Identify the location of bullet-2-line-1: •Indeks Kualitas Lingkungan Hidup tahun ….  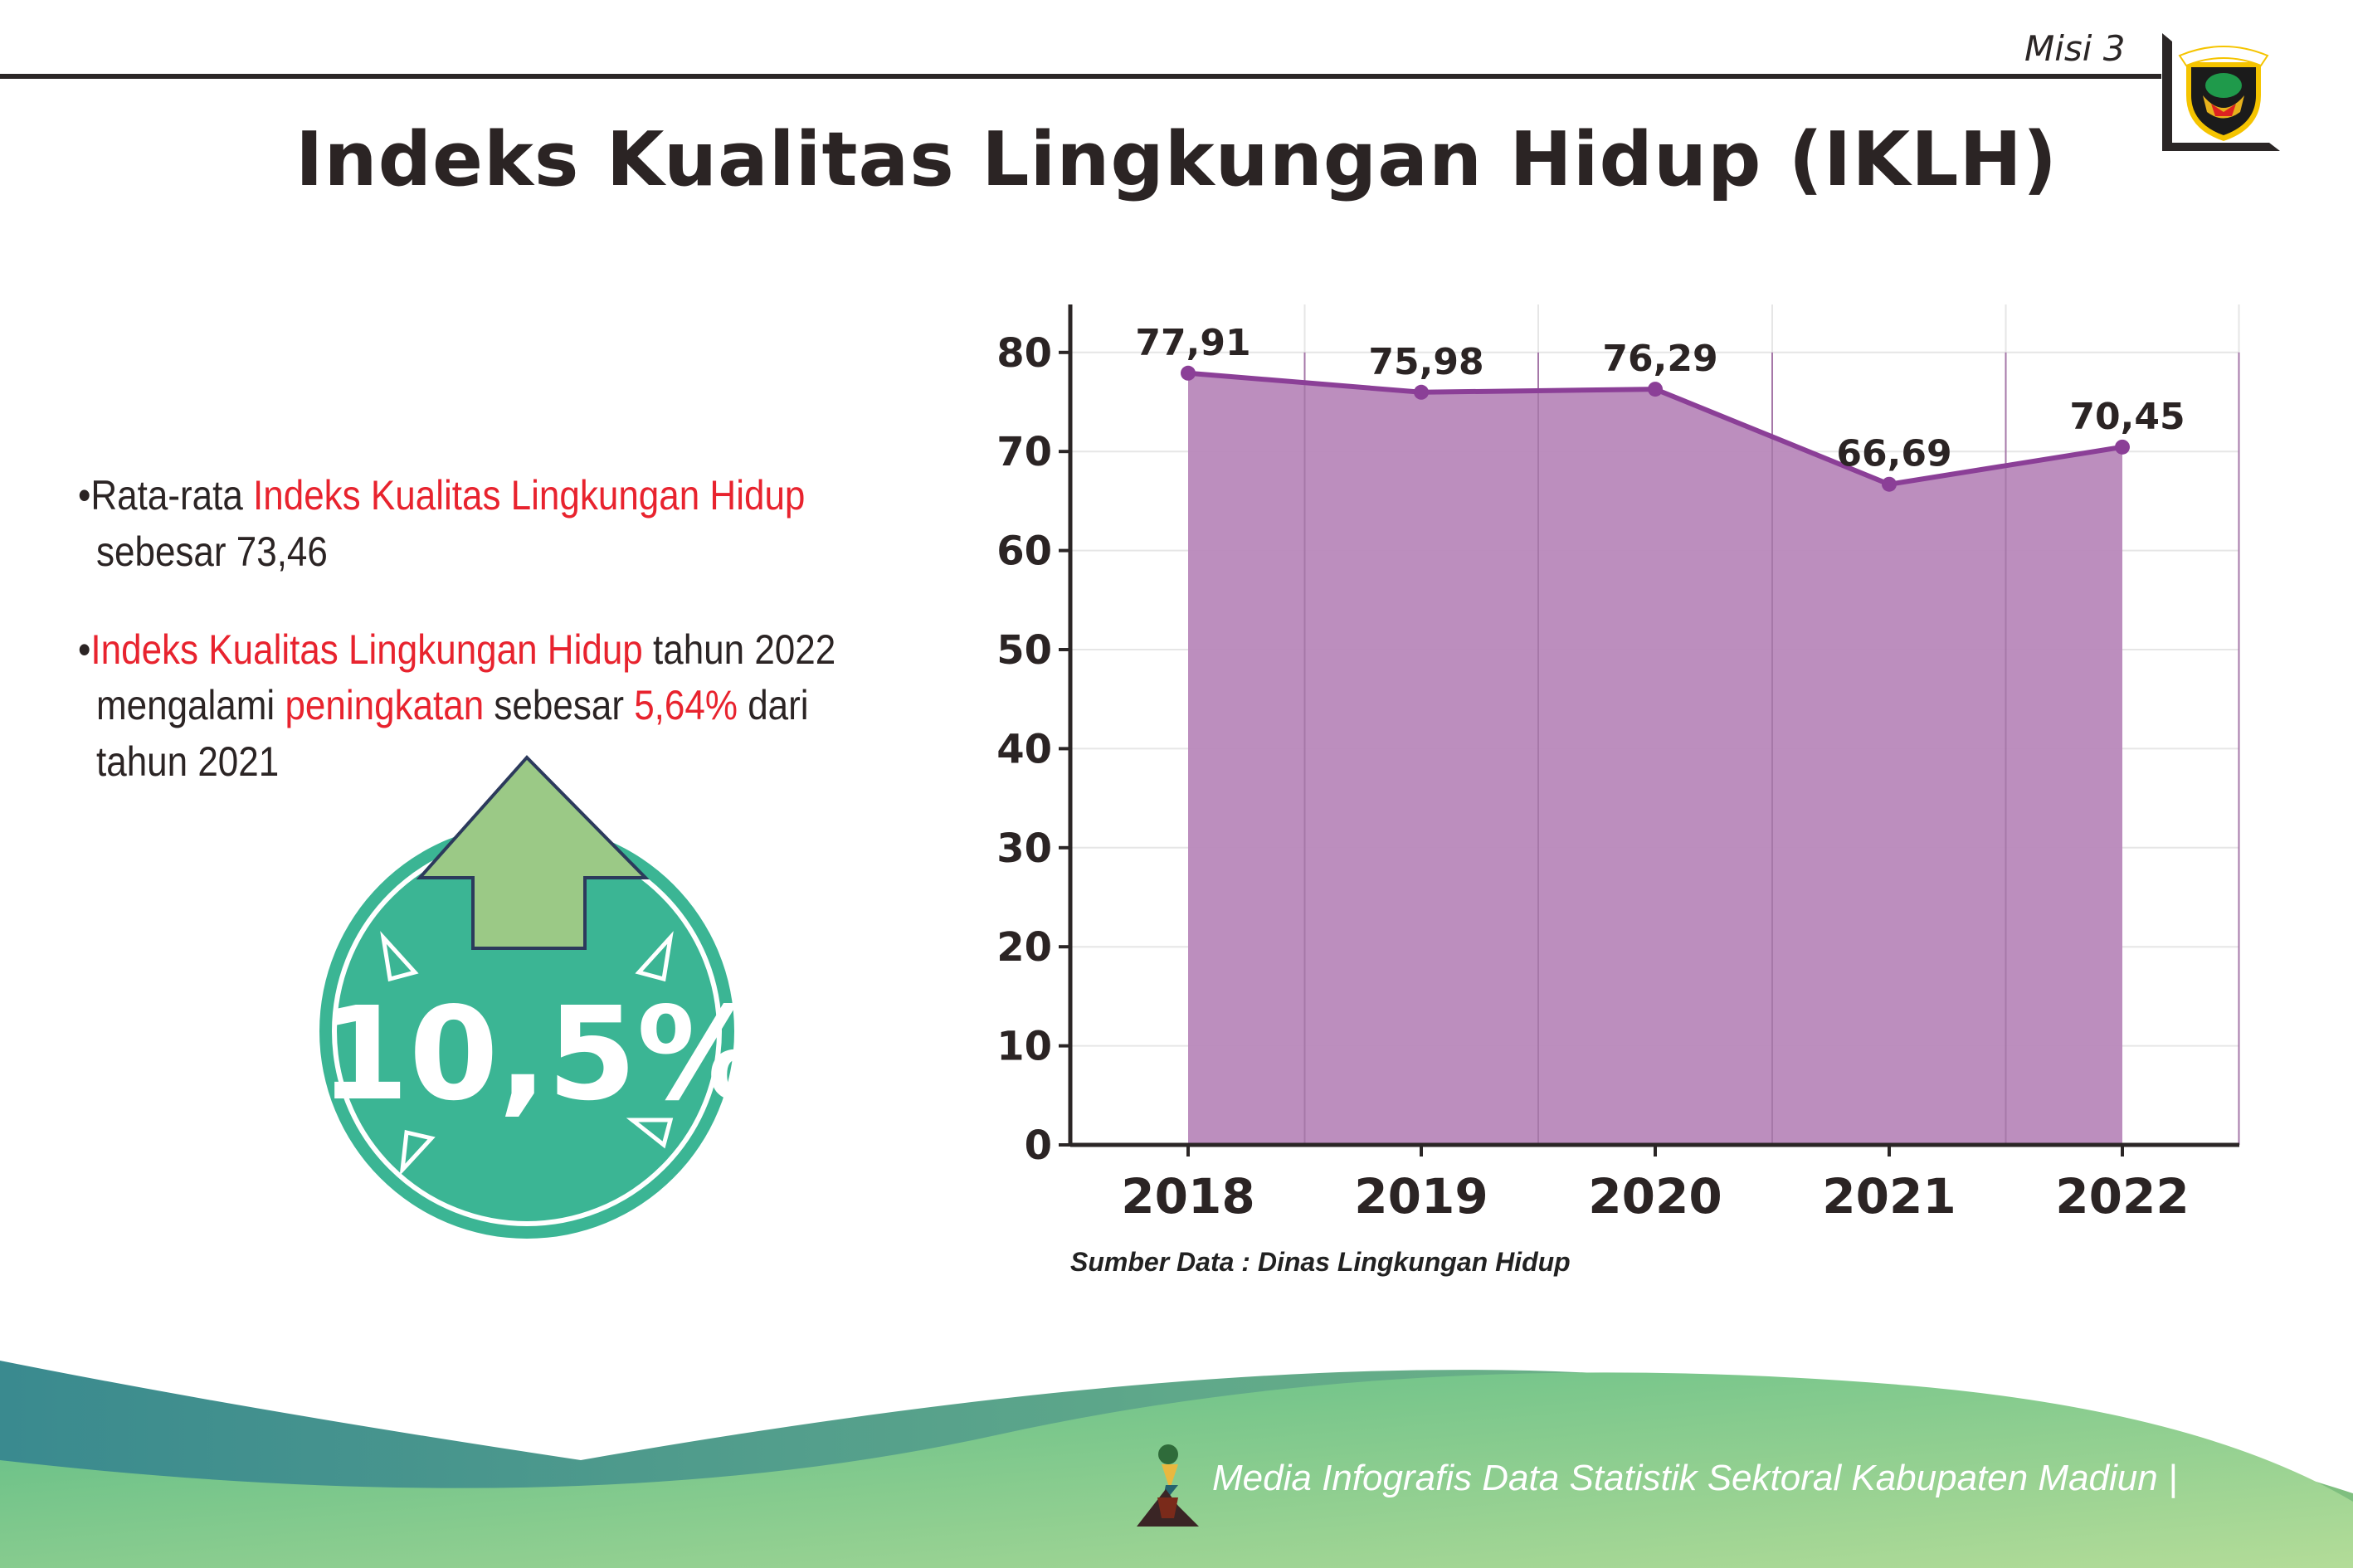
(456, 650).